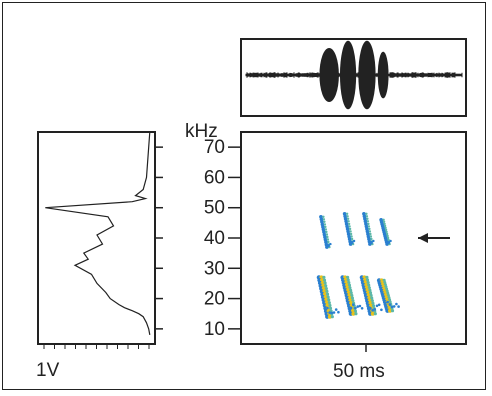 The width and height of the screenshot is (492, 396). Describe the element at coordinates (159, 238) in the screenshot. I see `power-spectrum-y-ticks` at that location.